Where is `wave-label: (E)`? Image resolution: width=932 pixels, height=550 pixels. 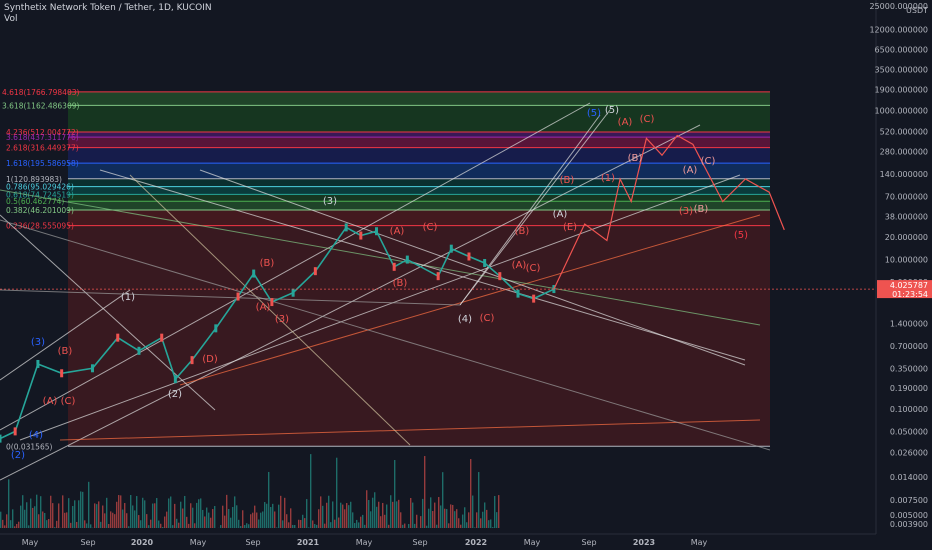 wave-label: (E) is located at coordinates (570, 227).